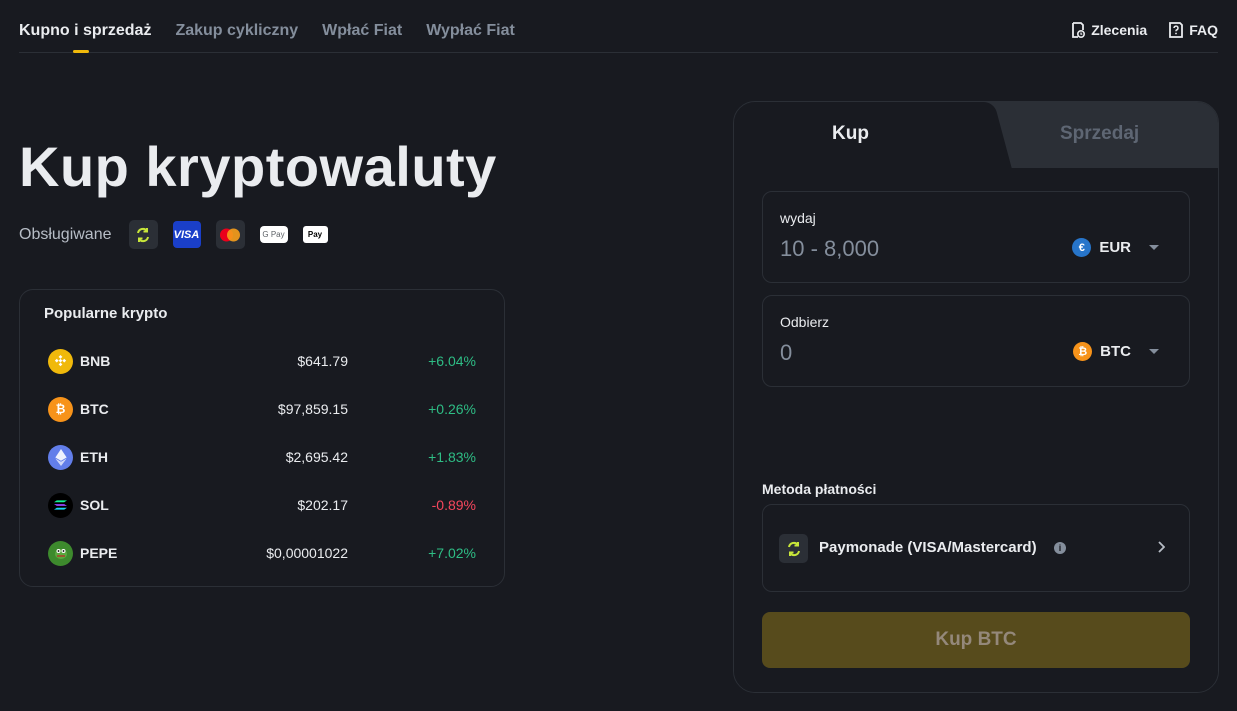 The height and width of the screenshot is (711, 1237). Describe the element at coordinates (322, 361) in the screenshot. I see `coin-price: $641.79` at that location.